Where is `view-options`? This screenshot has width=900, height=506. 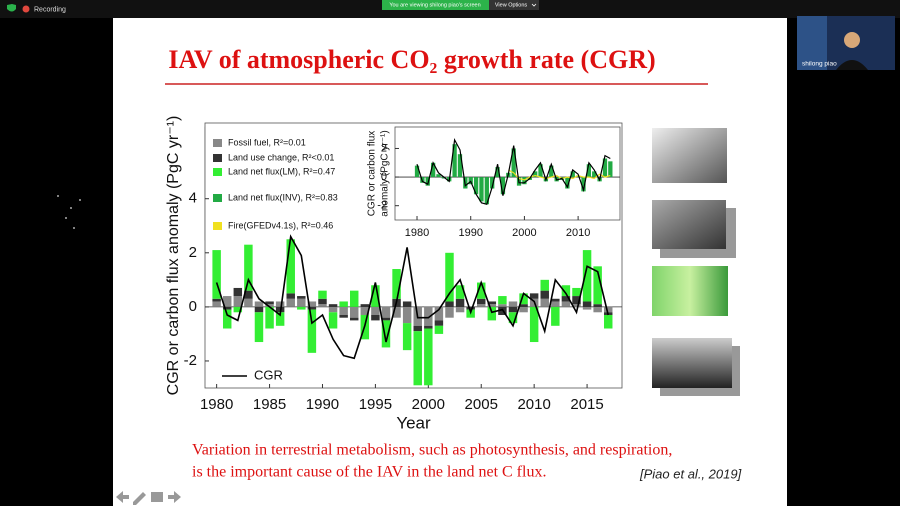
view-options is located at coordinates (514, 5).